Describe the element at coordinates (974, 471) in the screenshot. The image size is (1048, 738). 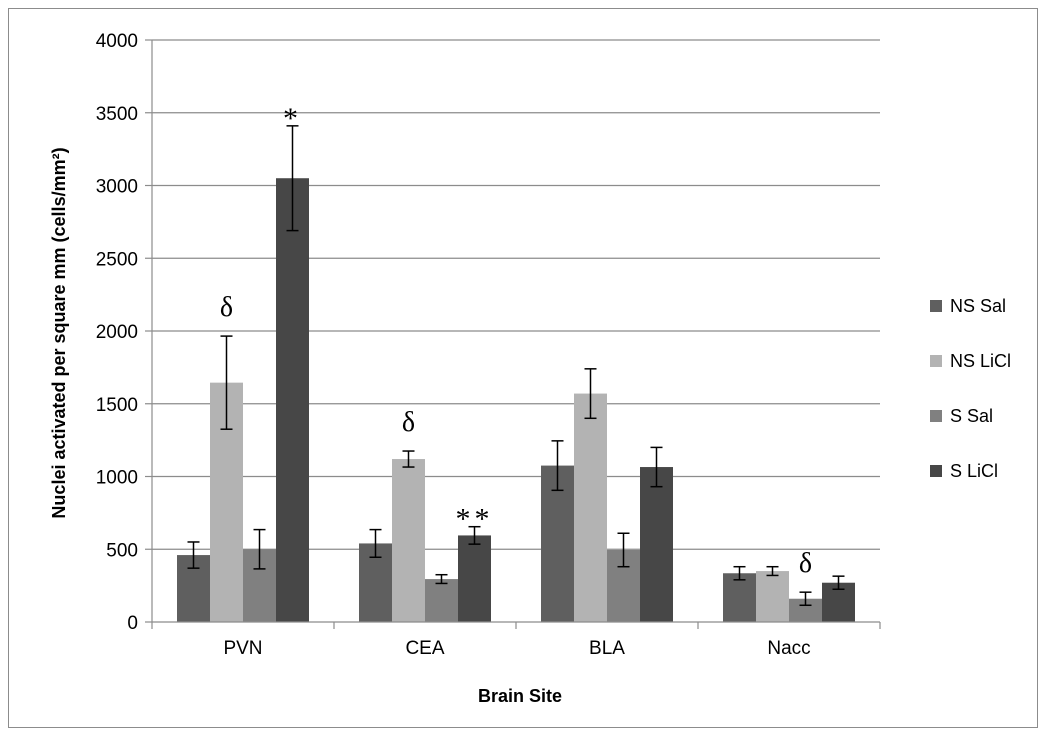
I see `legend-label: S LiCl` at that location.